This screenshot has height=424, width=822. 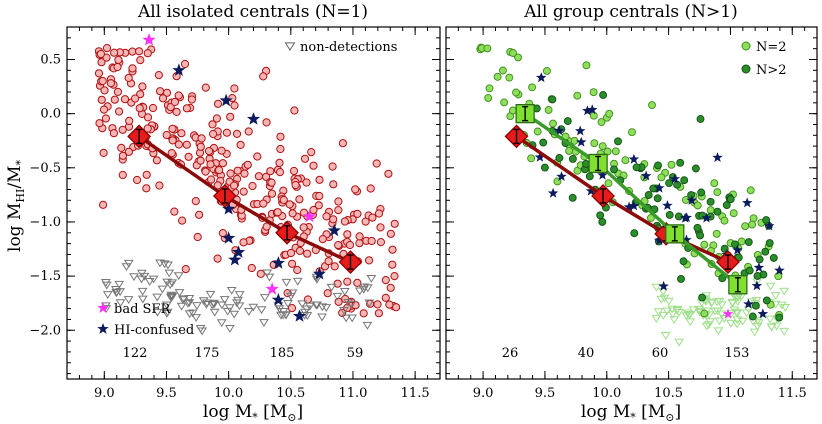 What do you see at coordinates (355, 353) in the screenshot?
I see `bin-count-label: 59` at bounding box center [355, 353].